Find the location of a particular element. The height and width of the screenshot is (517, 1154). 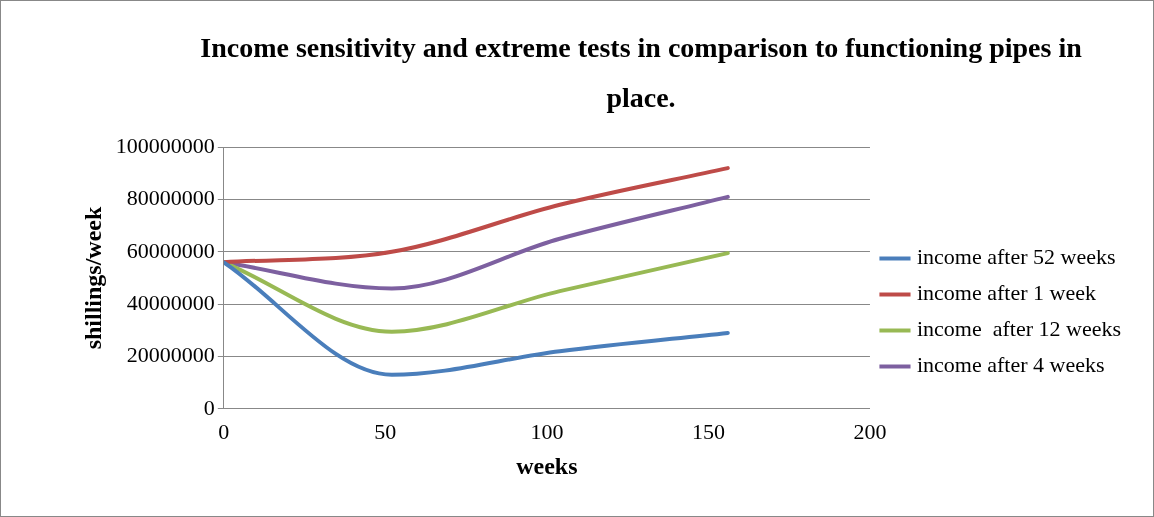

y-tick-label: 80000000 is located at coordinates (170, 198).